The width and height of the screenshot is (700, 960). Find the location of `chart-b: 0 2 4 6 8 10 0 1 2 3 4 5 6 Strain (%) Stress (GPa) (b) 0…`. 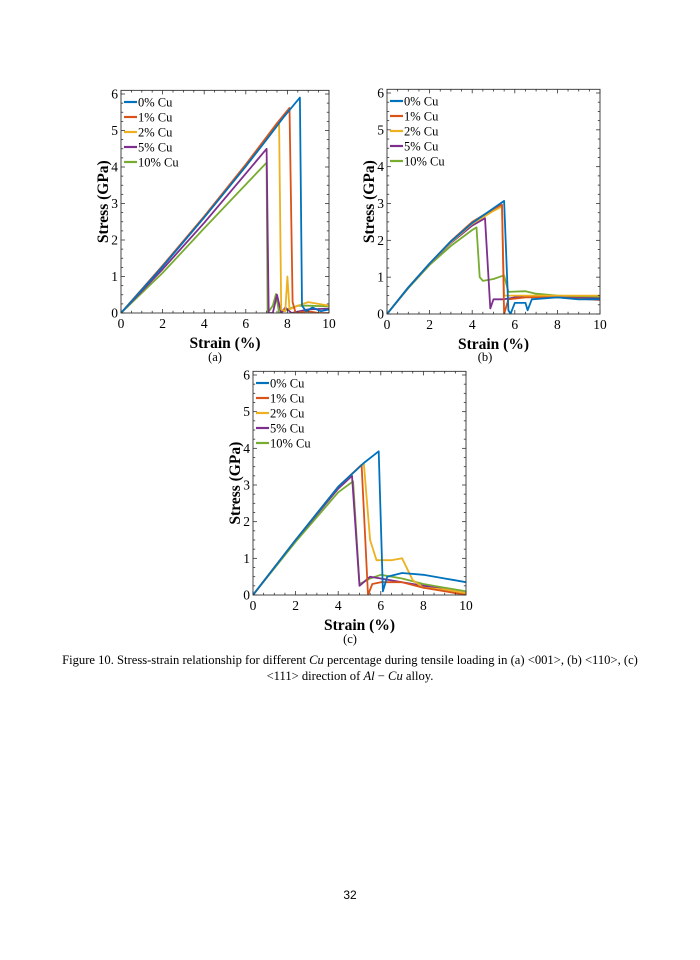

chart-b: 0 2 4 6 8 10 0 1 2 3 4 5 6 Strain (%) Stress (GPa) (b) 0… is located at coordinates (484, 225).